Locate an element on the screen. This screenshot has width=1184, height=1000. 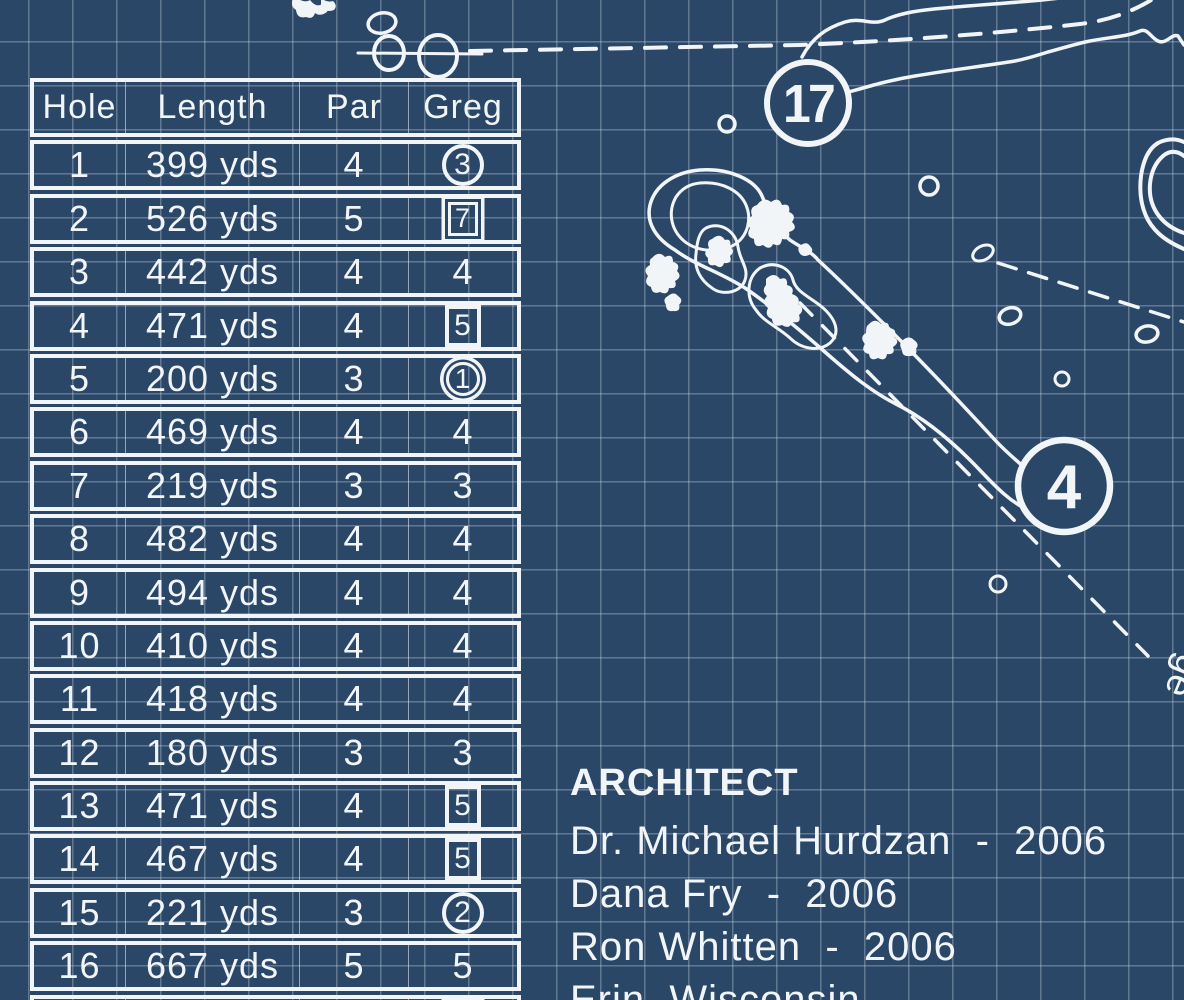
header-par: Par is located at coordinates (353, 107).